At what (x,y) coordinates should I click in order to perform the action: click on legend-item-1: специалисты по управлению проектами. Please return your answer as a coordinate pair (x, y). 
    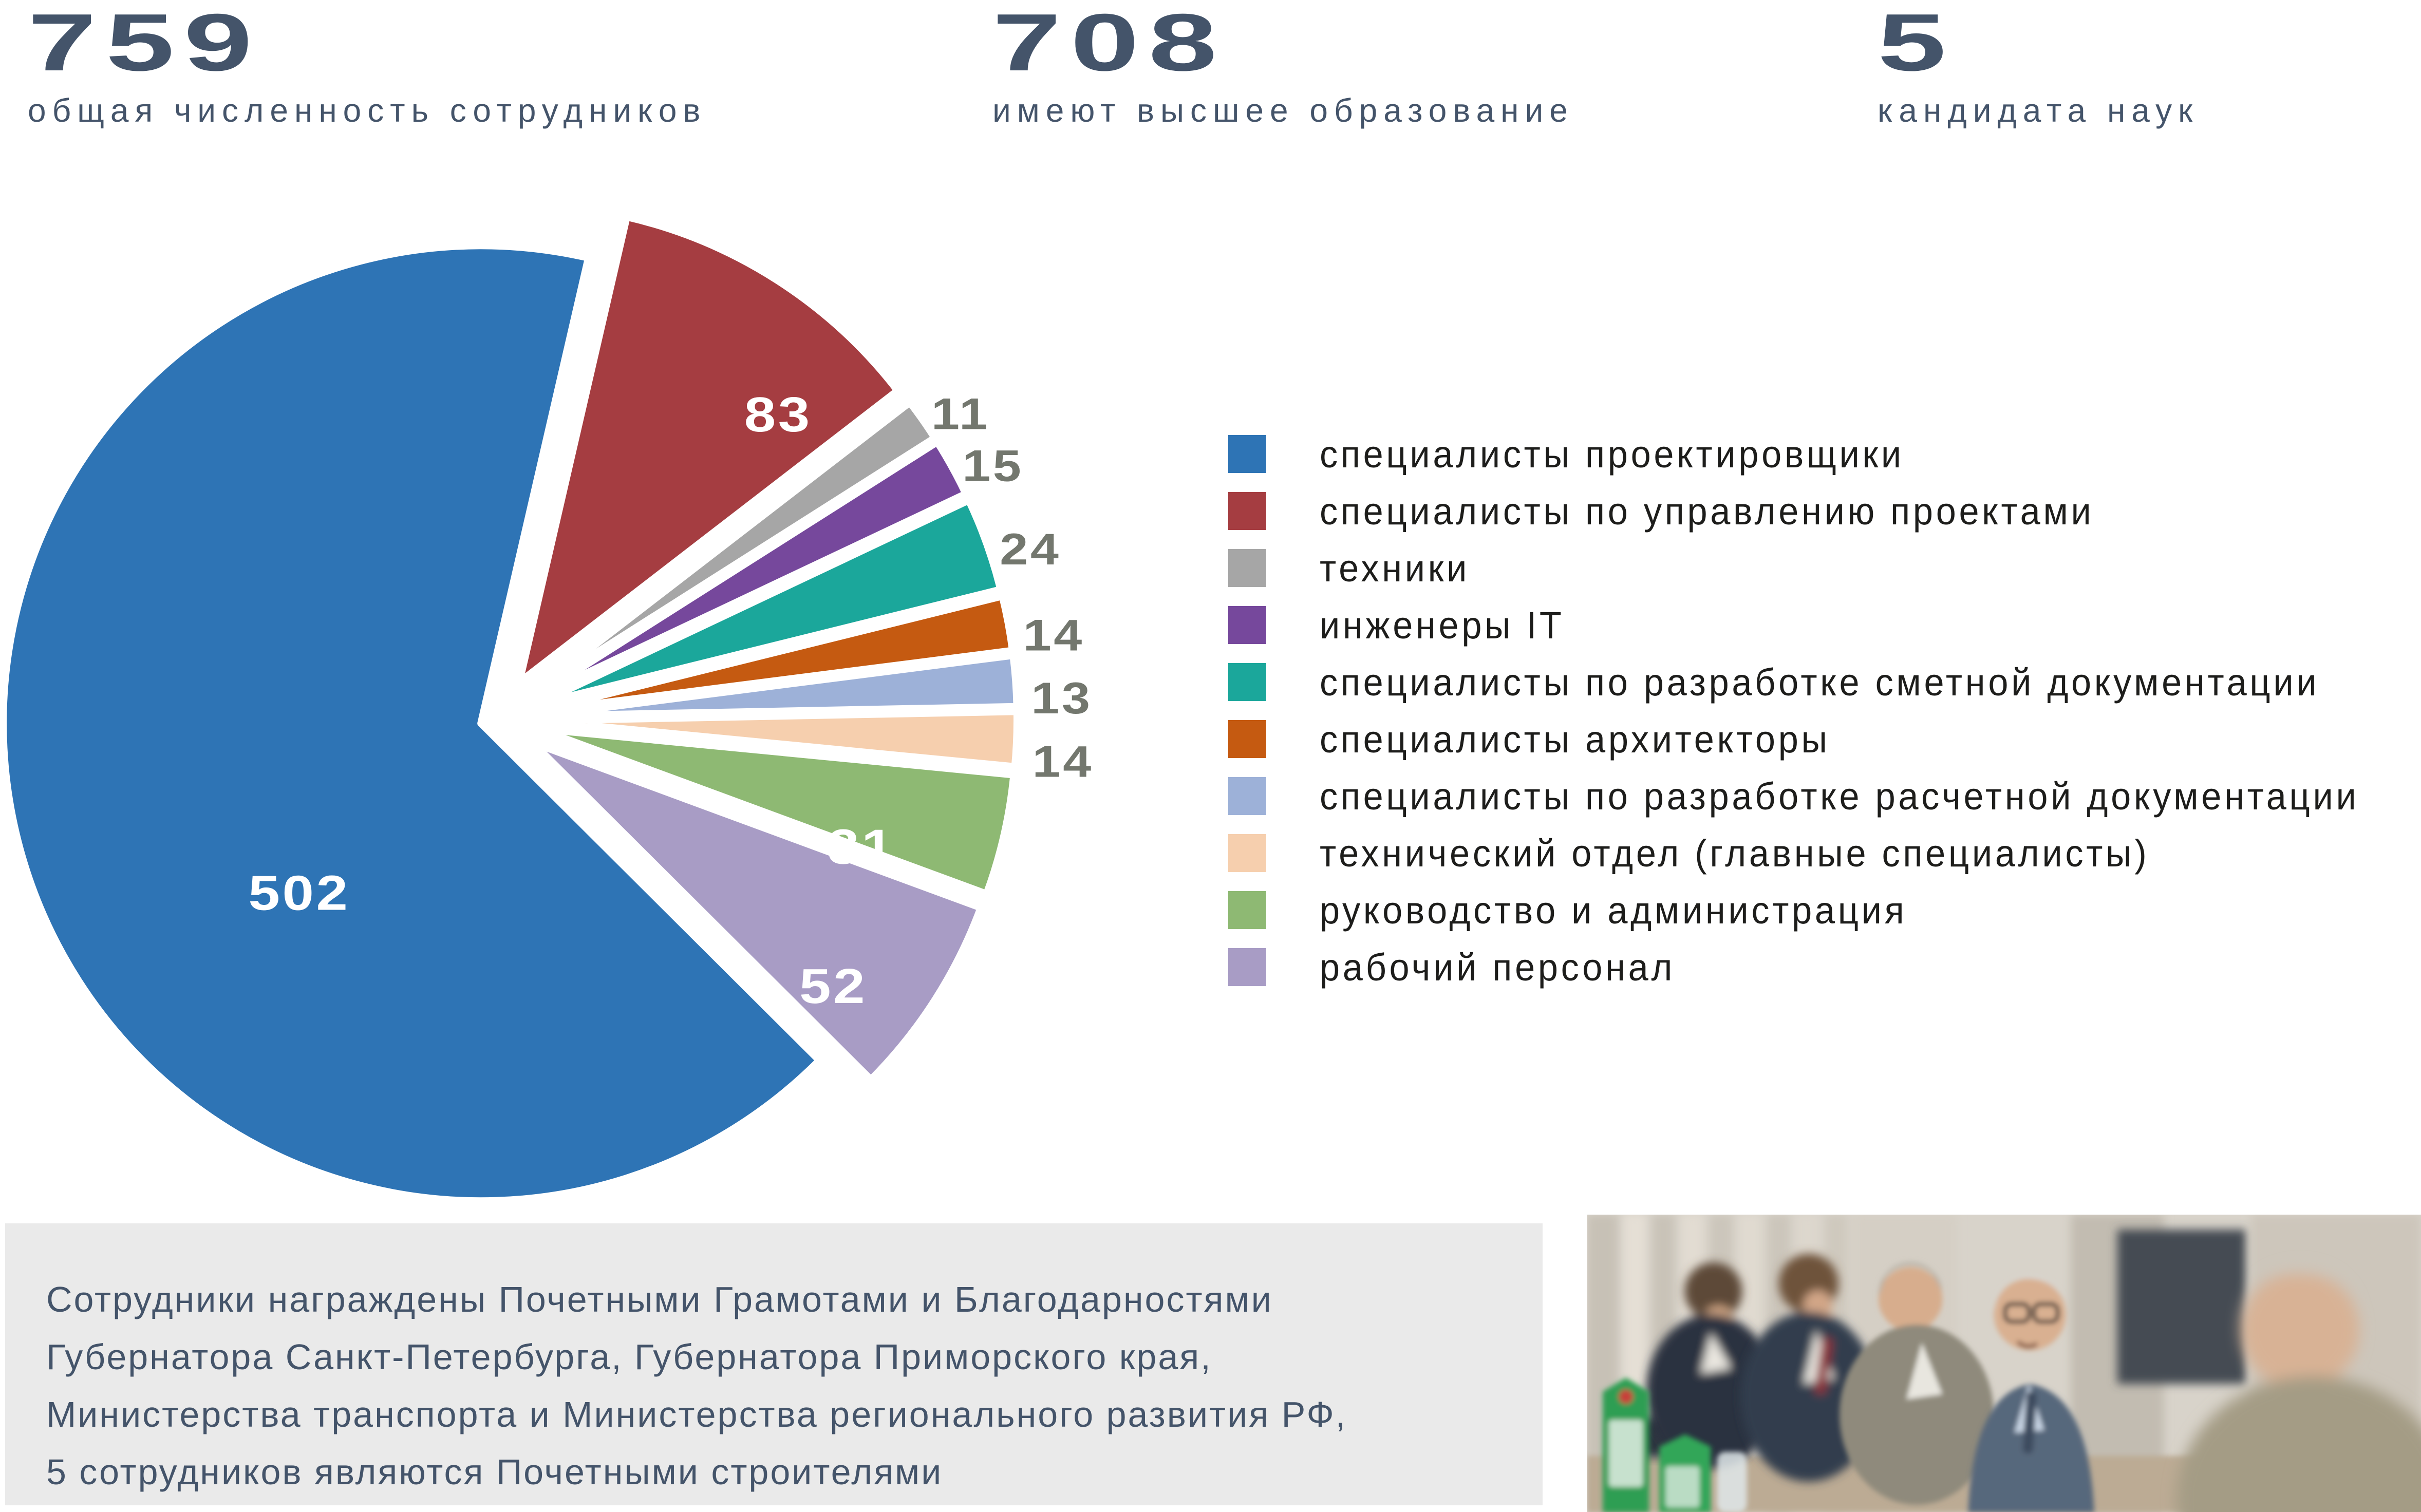
    Looking at the image, I should click on (1821, 511).